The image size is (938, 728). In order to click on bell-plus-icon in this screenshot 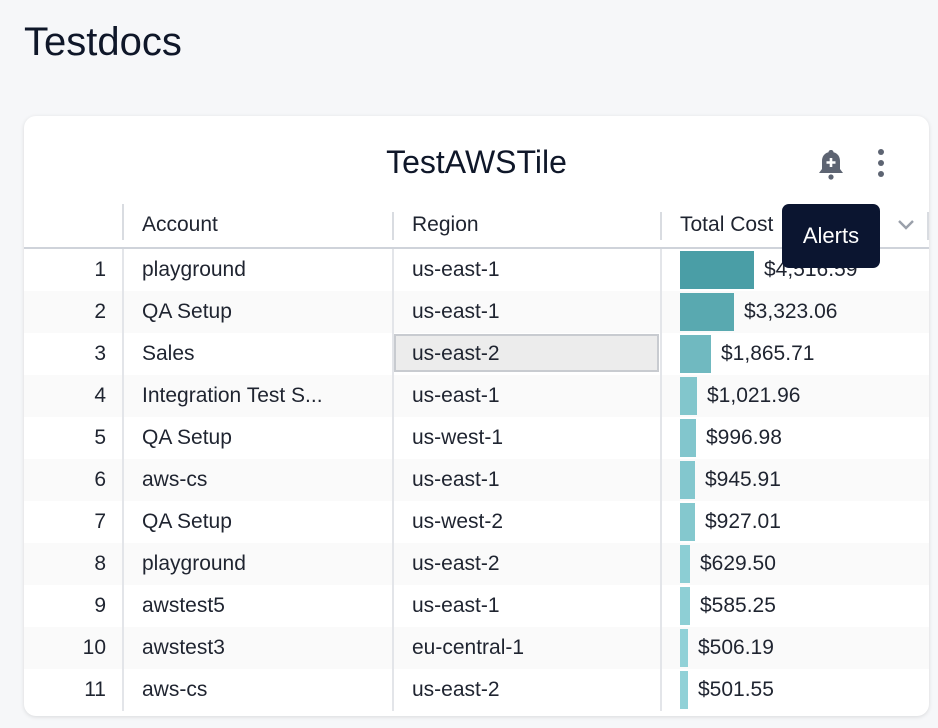, I will do `click(831, 167)`.